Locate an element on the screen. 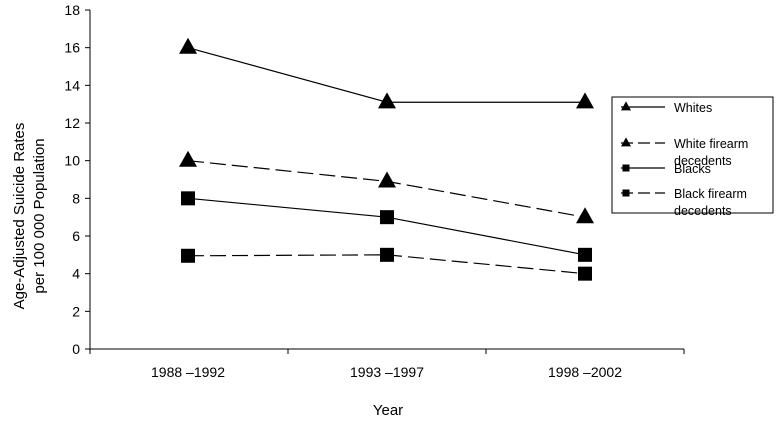  x-ticks: 1988 –1992 1993 –1997 1998 –2002 is located at coordinates (387, 364).